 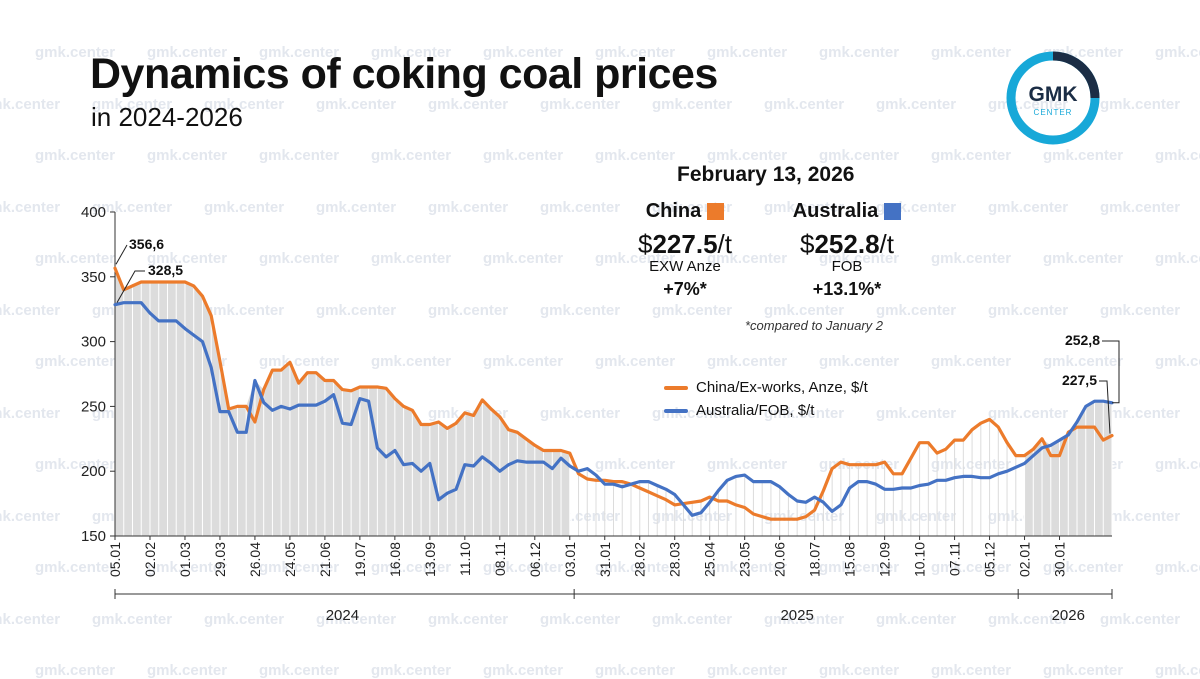 I want to click on x-tick-label: 20.06, so click(x=780, y=559).